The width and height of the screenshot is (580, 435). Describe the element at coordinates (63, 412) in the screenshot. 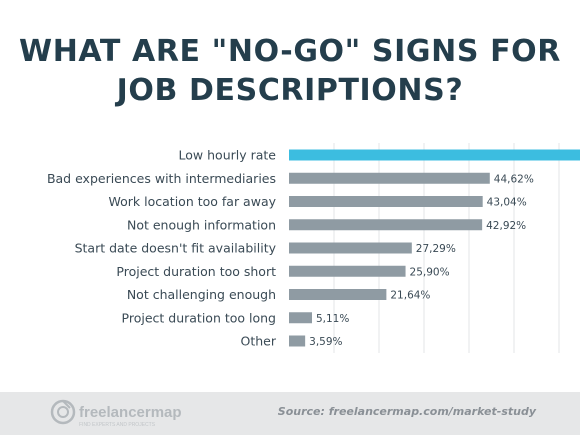

I see `freelancermap-logo-icon` at that location.